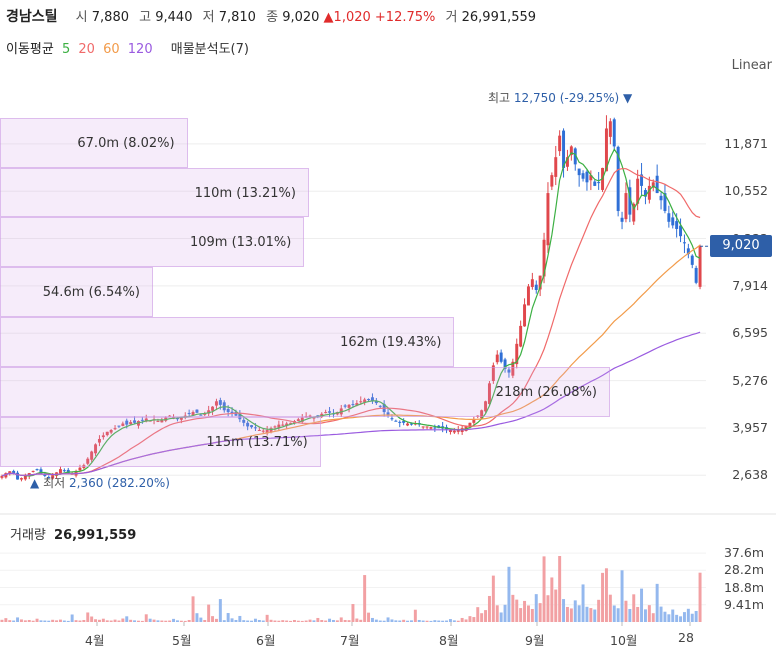 This screenshot has height=666, width=776. I want to click on ma-5: 5, so click(66, 49).